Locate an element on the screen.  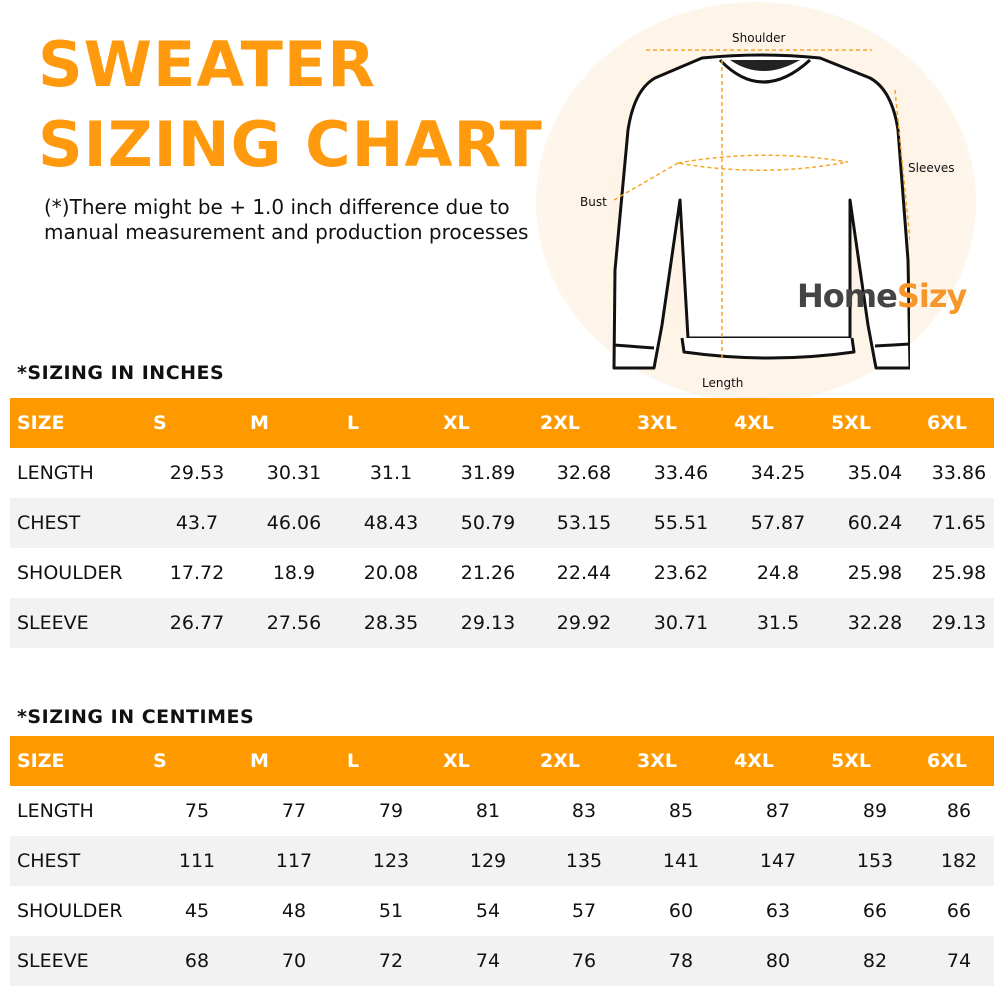
bust-label: Bust is located at coordinates (593, 202).